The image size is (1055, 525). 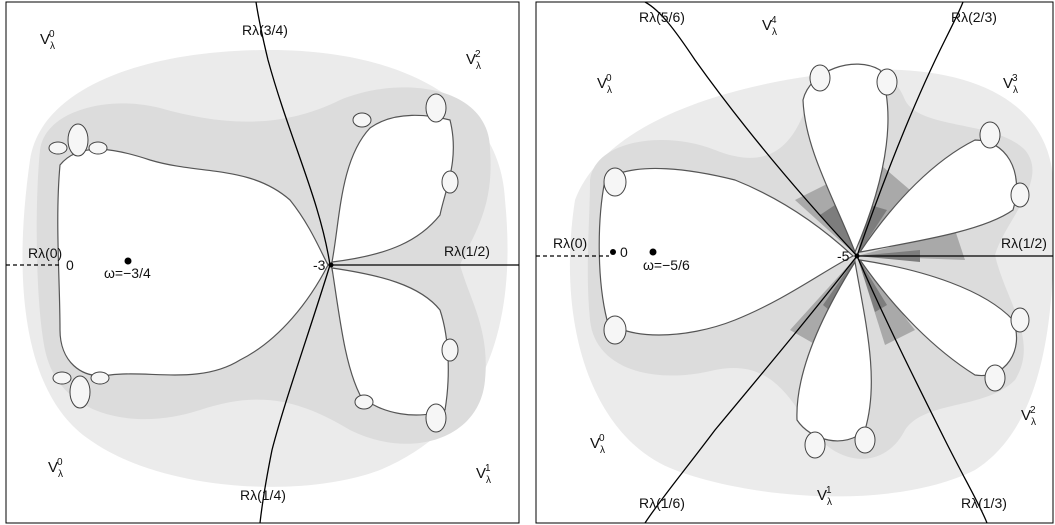 What do you see at coordinates (570, 243) in the screenshot?
I see `right-ray-label-0: Rλ(0)` at bounding box center [570, 243].